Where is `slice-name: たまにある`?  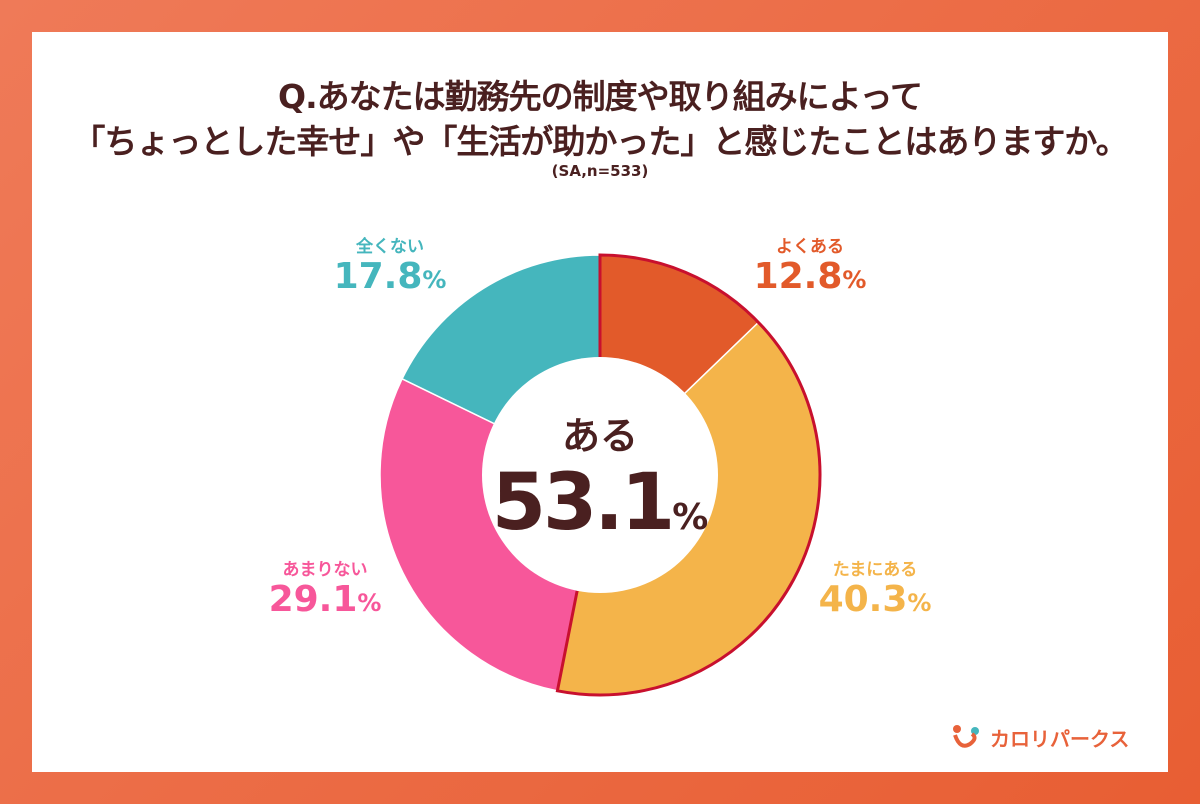
slice-name: たまにある is located at coordinates (875, 570).